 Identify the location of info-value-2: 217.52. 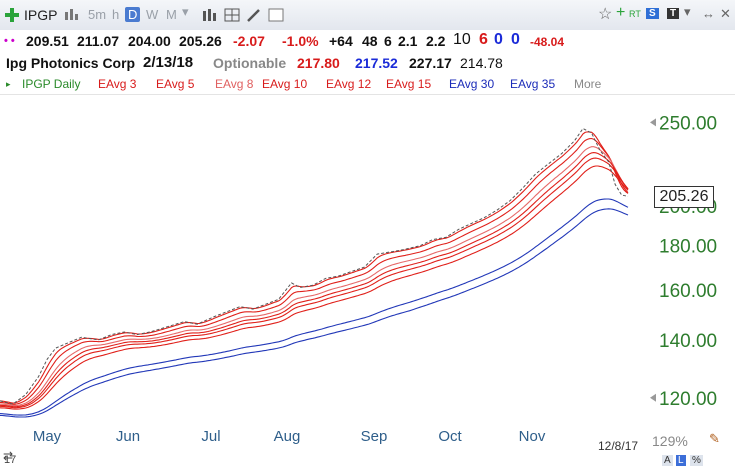
(376, 63).